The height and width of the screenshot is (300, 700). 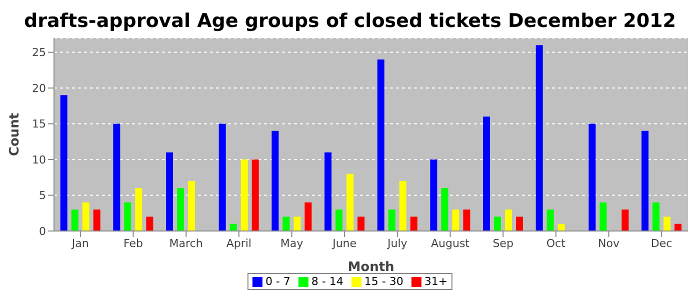 What do you see at coordinates (450, 243) in the screenshot?
I see `x-tick-label: August` at bounding box center [450, 243].